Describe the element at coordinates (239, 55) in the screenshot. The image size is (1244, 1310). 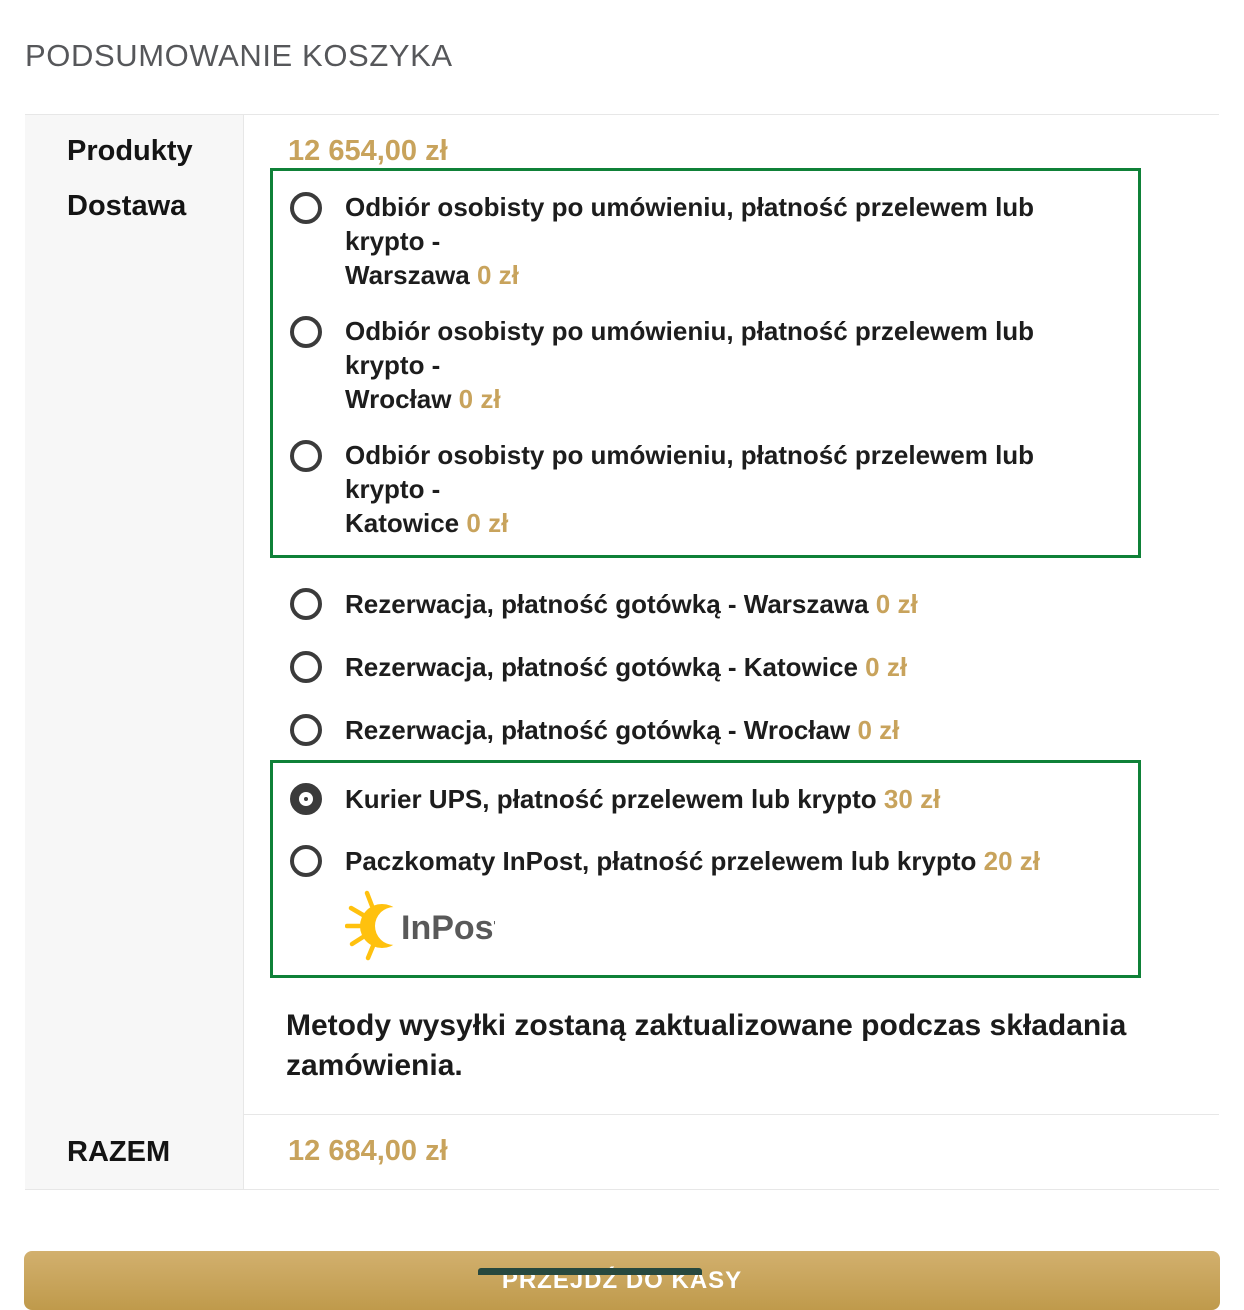
I see `page-title: PODSUMOWANIE KOSZYKA` at that location.